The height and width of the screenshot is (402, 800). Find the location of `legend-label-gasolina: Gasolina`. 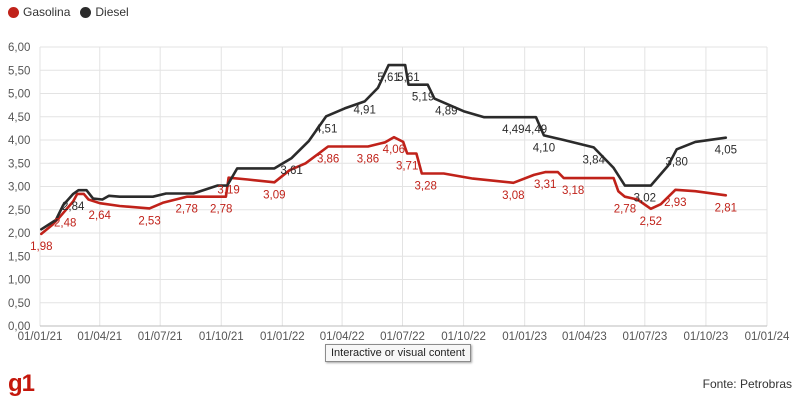

legend-label-gasolina: Gasolina is located at coordinates (47, 12).